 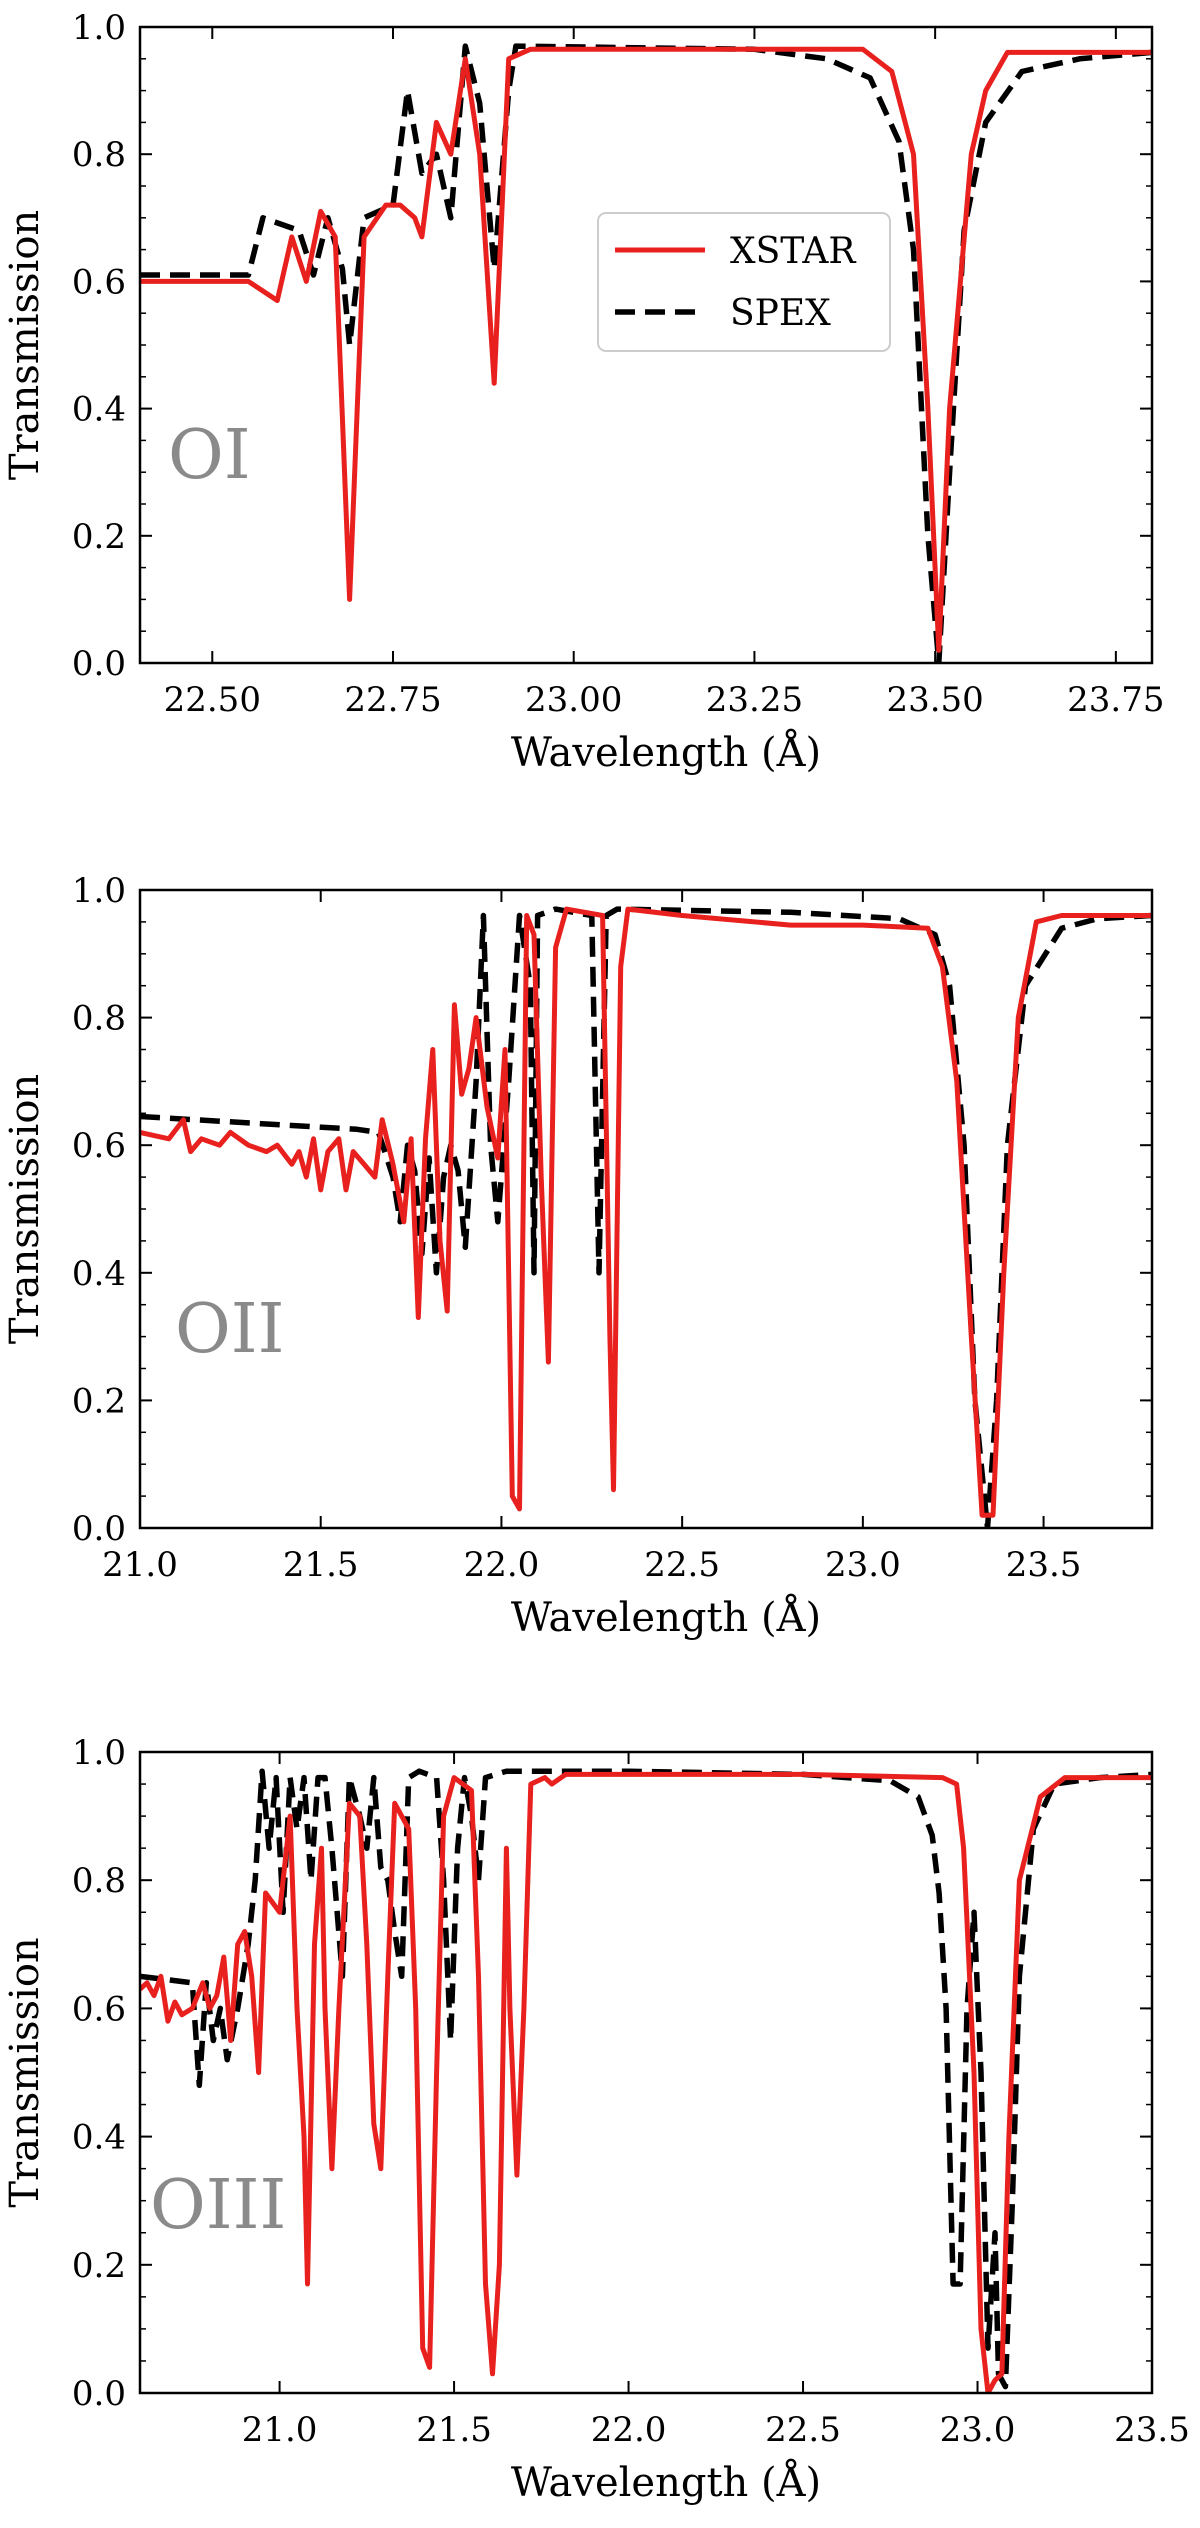 What do you see at coordinates (392, 700) in the screenshot?
I see `x-tick-label: 22.75` at bounding box center [392, 700].